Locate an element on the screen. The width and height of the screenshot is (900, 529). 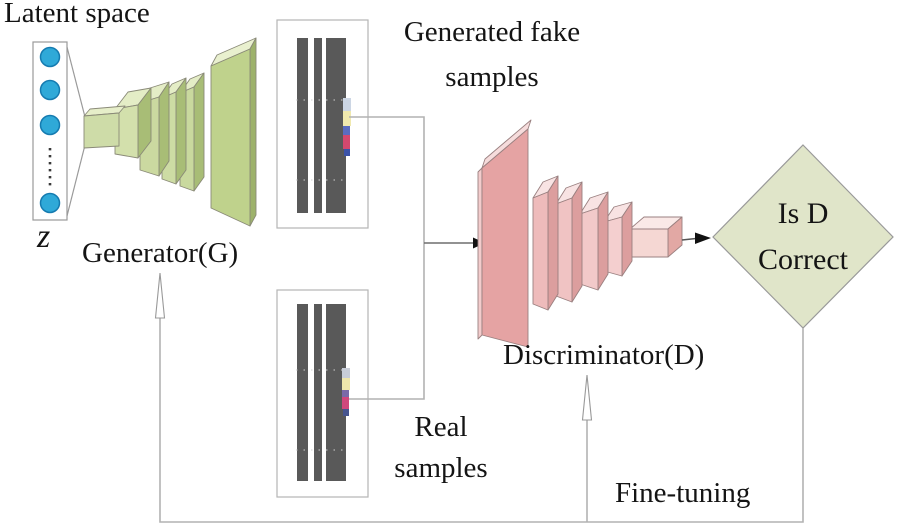
generator-node is located at coordinates (170, 132).